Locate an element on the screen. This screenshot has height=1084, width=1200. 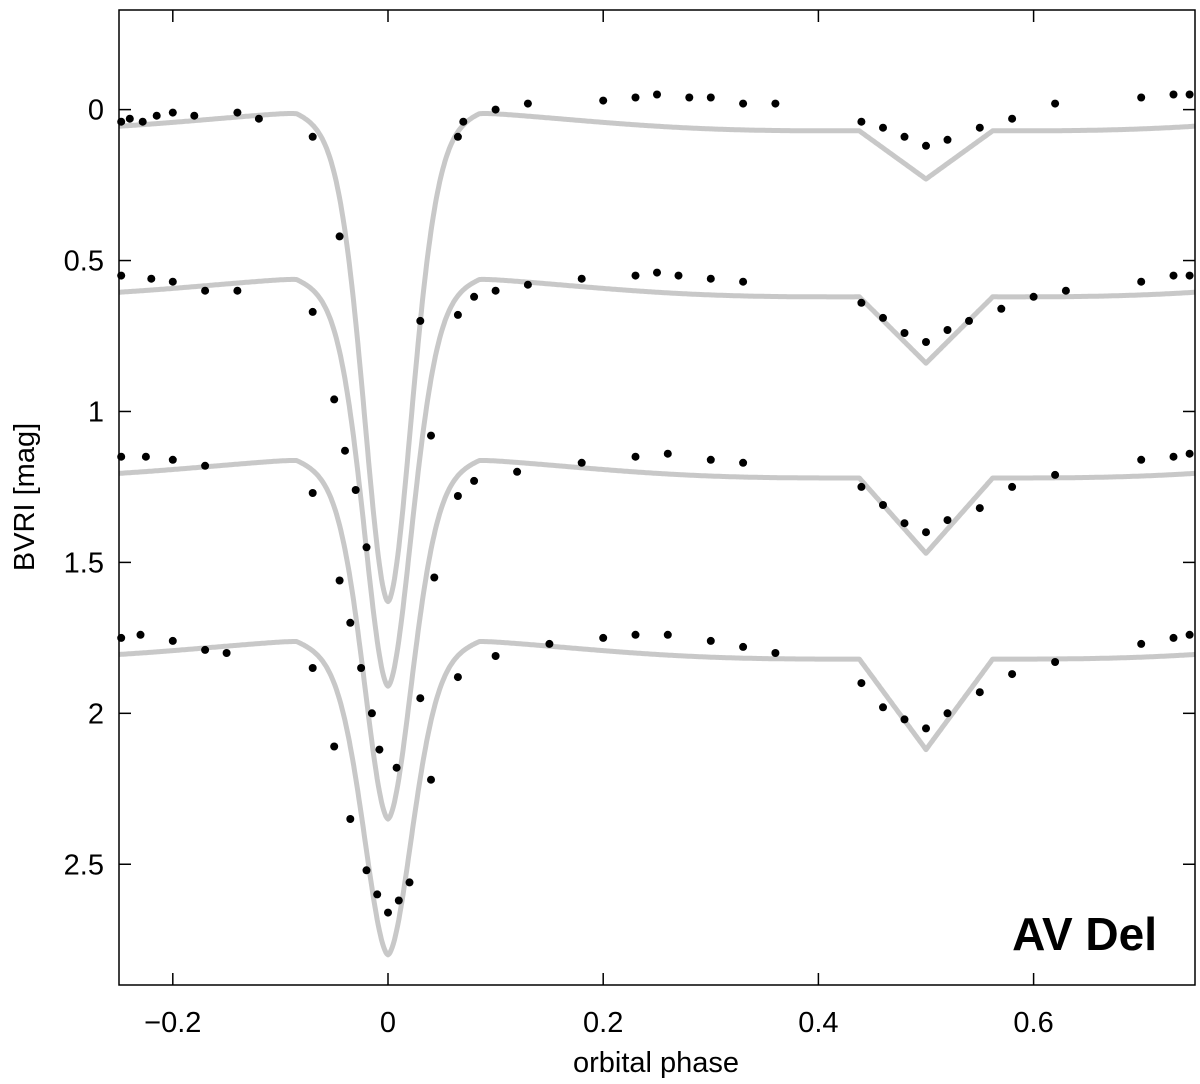
y-tick-label: 0 is located at coordinates (96, 111).